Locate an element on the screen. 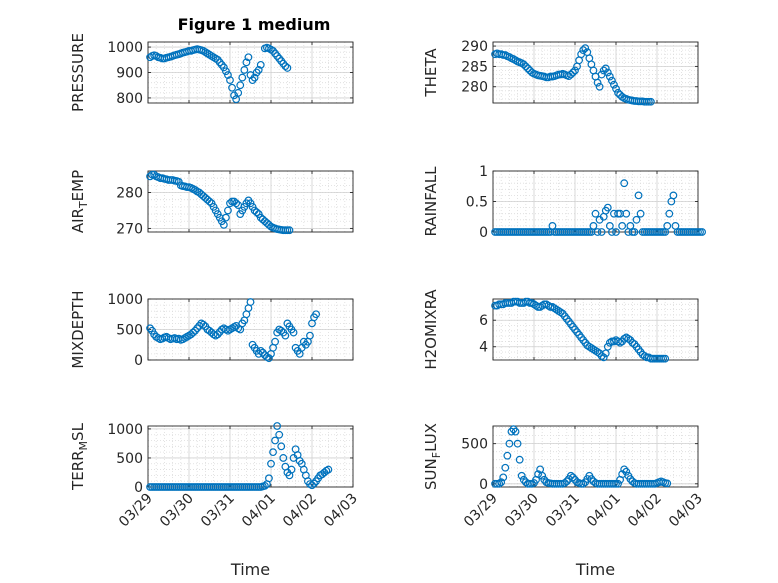  subplot-4: 0 0.5 1 RAINFALL is located at coordinates (564, 202).